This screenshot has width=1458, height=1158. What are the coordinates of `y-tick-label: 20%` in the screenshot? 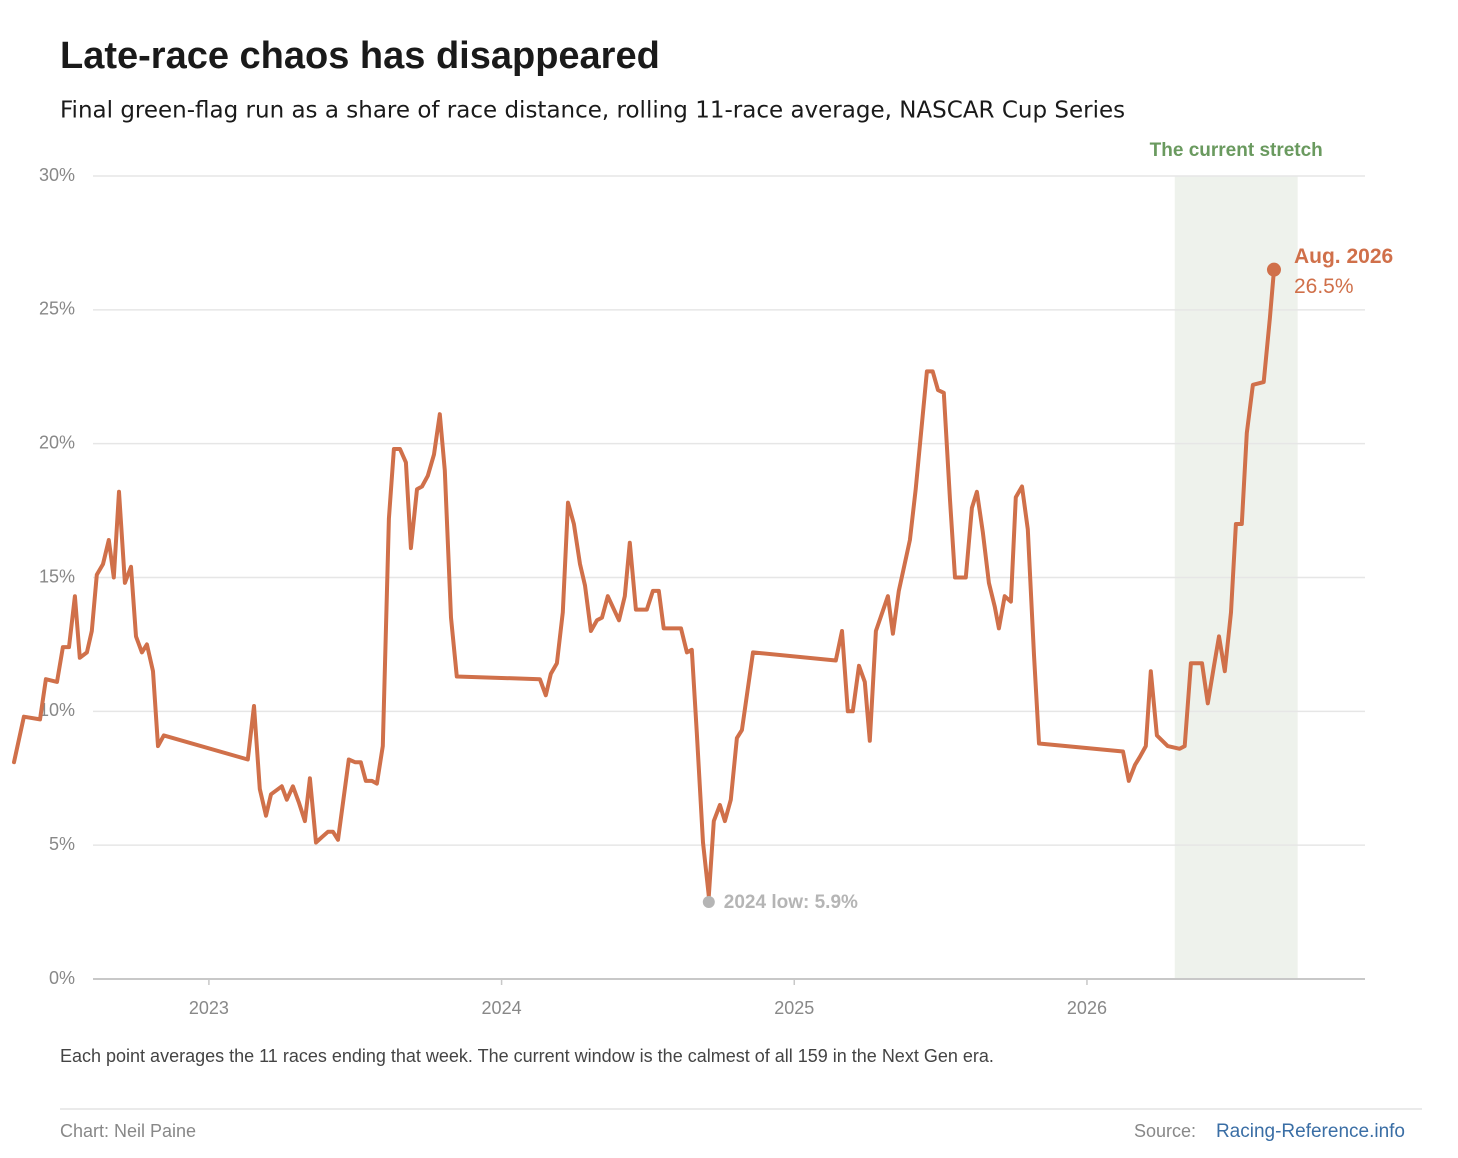 It's located at (57, 442).